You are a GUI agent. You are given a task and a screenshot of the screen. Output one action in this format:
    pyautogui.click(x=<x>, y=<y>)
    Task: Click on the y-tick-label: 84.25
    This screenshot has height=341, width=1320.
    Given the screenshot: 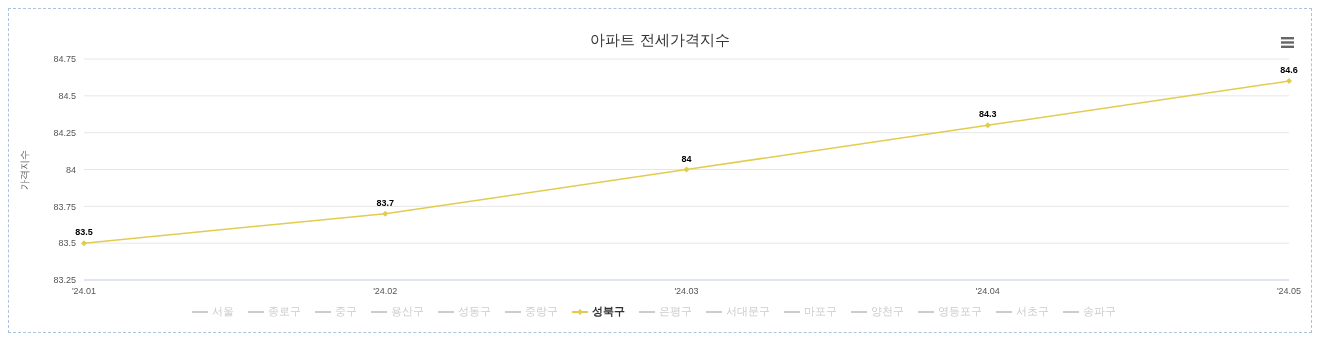 What is the action you would take?
    pyautogui.click(x=64, y=132)
    